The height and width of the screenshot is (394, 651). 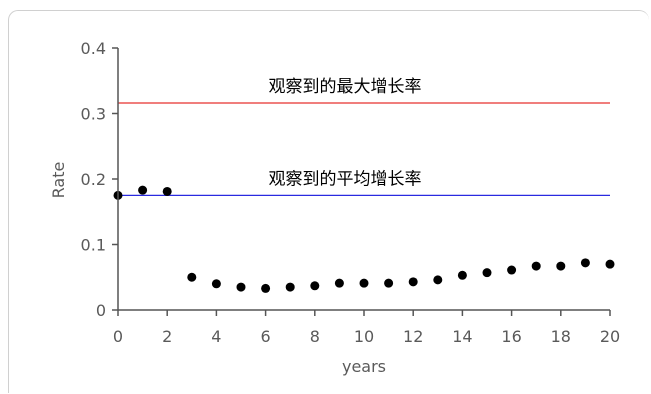 I want to click on x-tick-label: 14, so click(x=462, y=336).